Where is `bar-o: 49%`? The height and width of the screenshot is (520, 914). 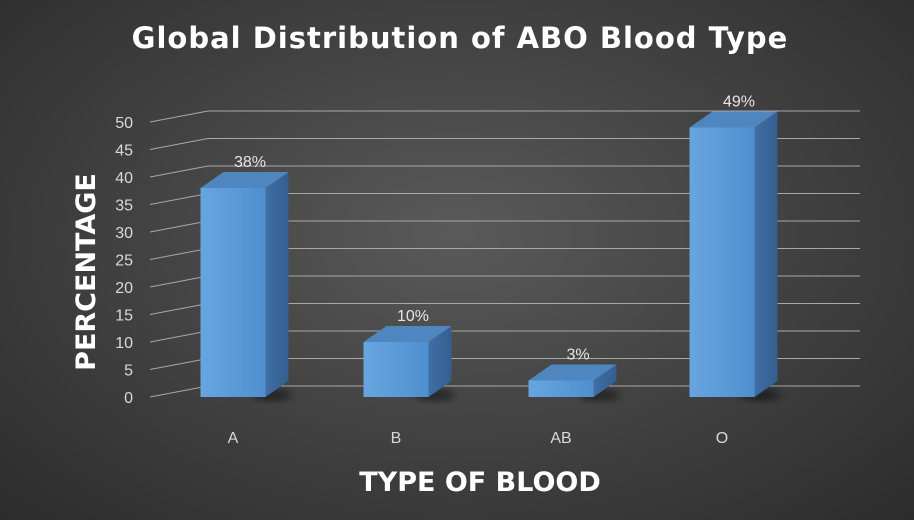
bar-o: 49% is located at coordinates (735, 247).